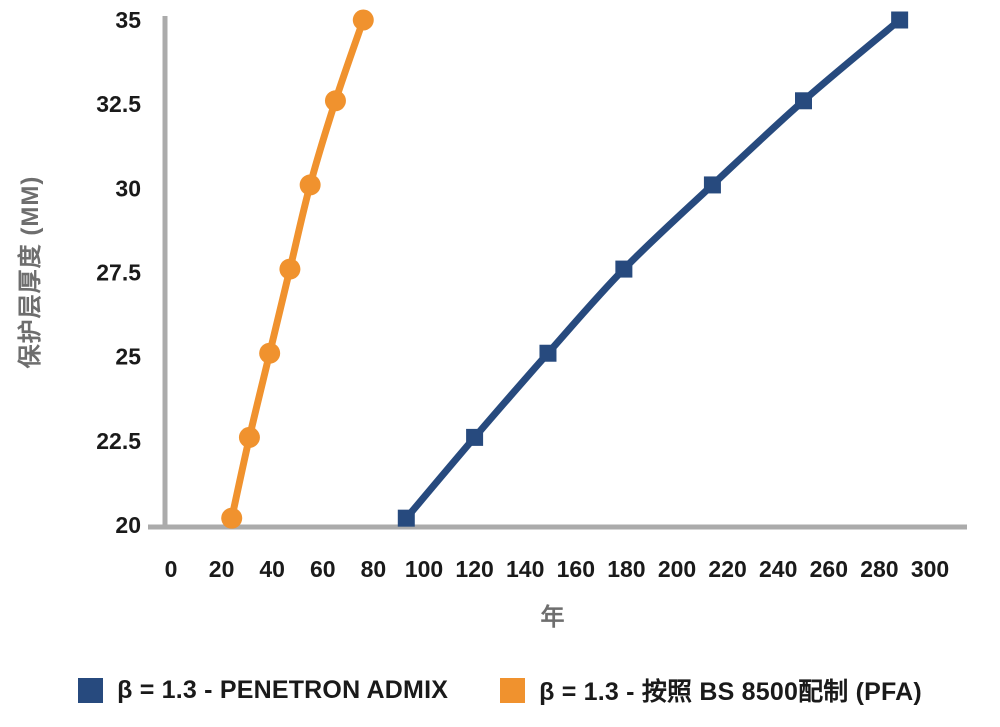 The width and height of the screenshot is (1000, 727). What do you see at coordinates (118, 441) in the screenshot?
I see `y-tick-label: 22.5` at bounding box center [118, 441].